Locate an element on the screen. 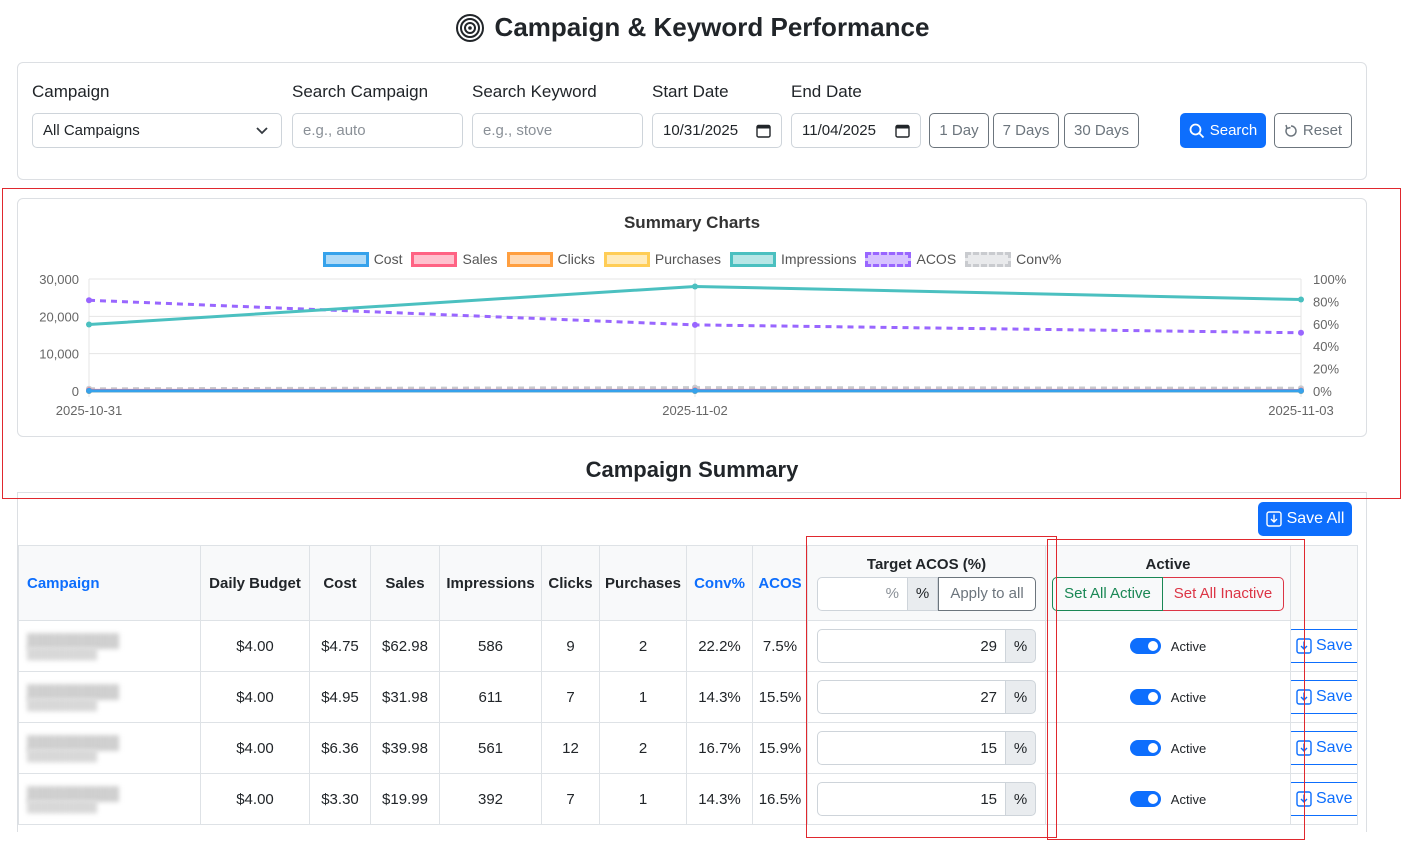 The image size is (1402, 842). purchases-cell: 2 is located at coordinates (643, 646).